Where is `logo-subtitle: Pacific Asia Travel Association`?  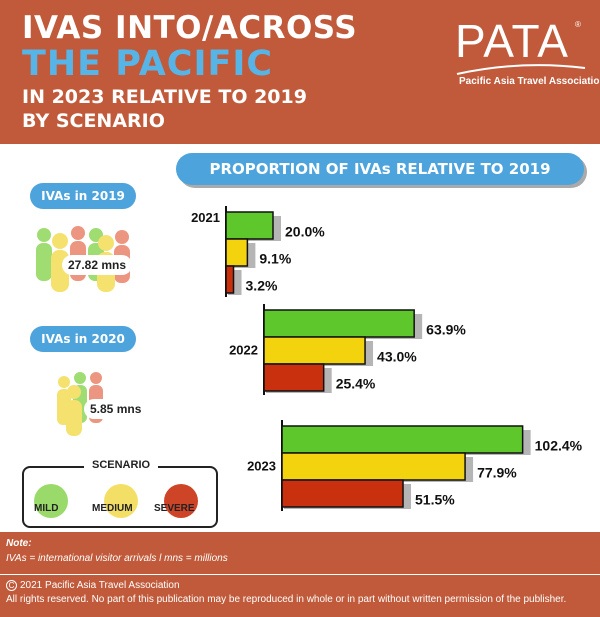
logo-subtitle: Pacific Asia Travel Association is located at coordinates (529, 81).